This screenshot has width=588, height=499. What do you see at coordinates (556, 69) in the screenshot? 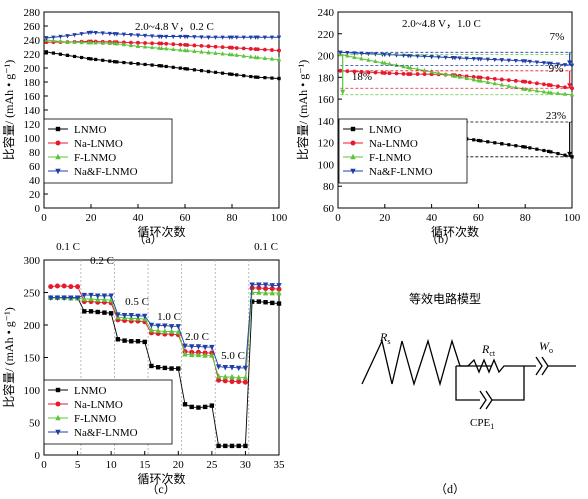
I see `panel-b-retention-label-na: 9%` at bounding box center [556, 69].